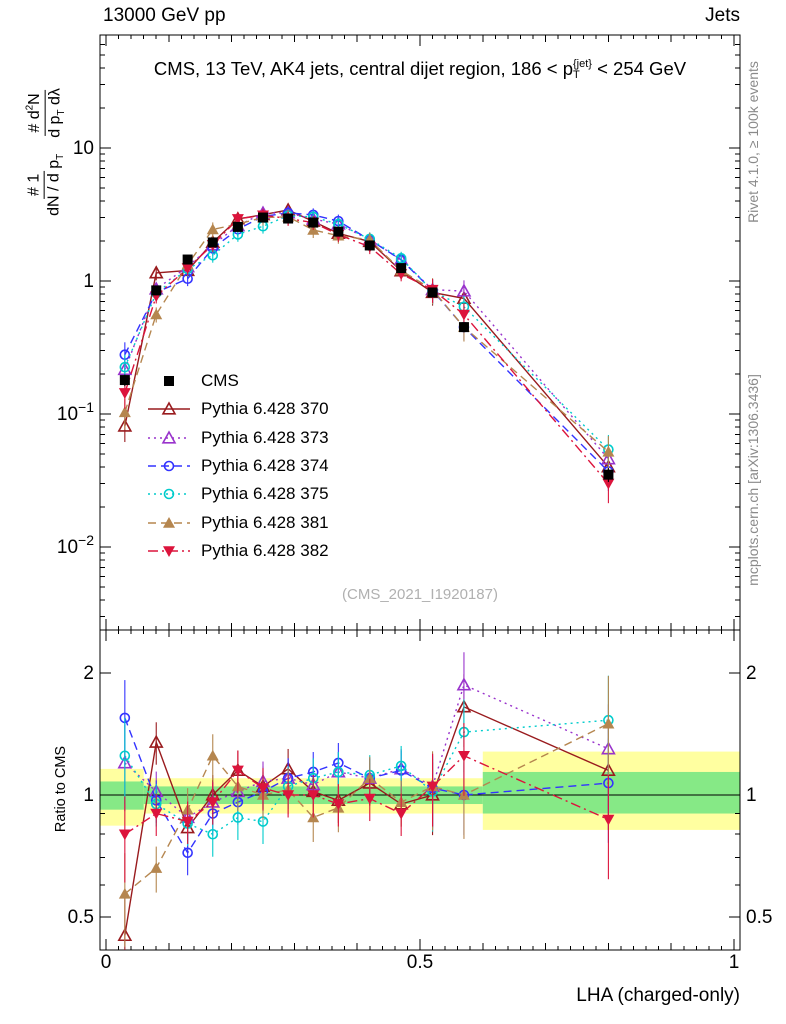  Describe the element at coordinates (734, 962) in the screenshot. I see `x-tick-1: 1` at that location.